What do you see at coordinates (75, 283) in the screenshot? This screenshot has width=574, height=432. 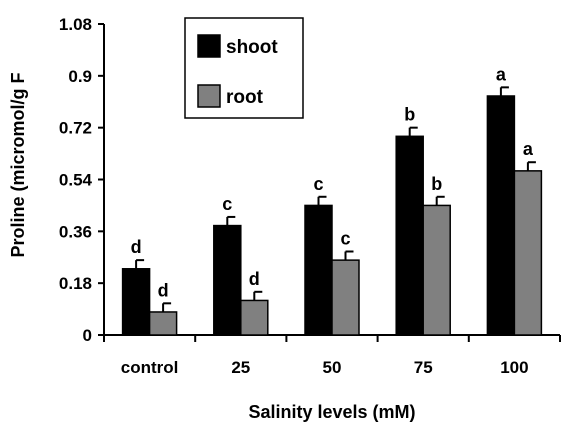 I see `y-tick-label: 0.18` at bounding box center [75, 283].